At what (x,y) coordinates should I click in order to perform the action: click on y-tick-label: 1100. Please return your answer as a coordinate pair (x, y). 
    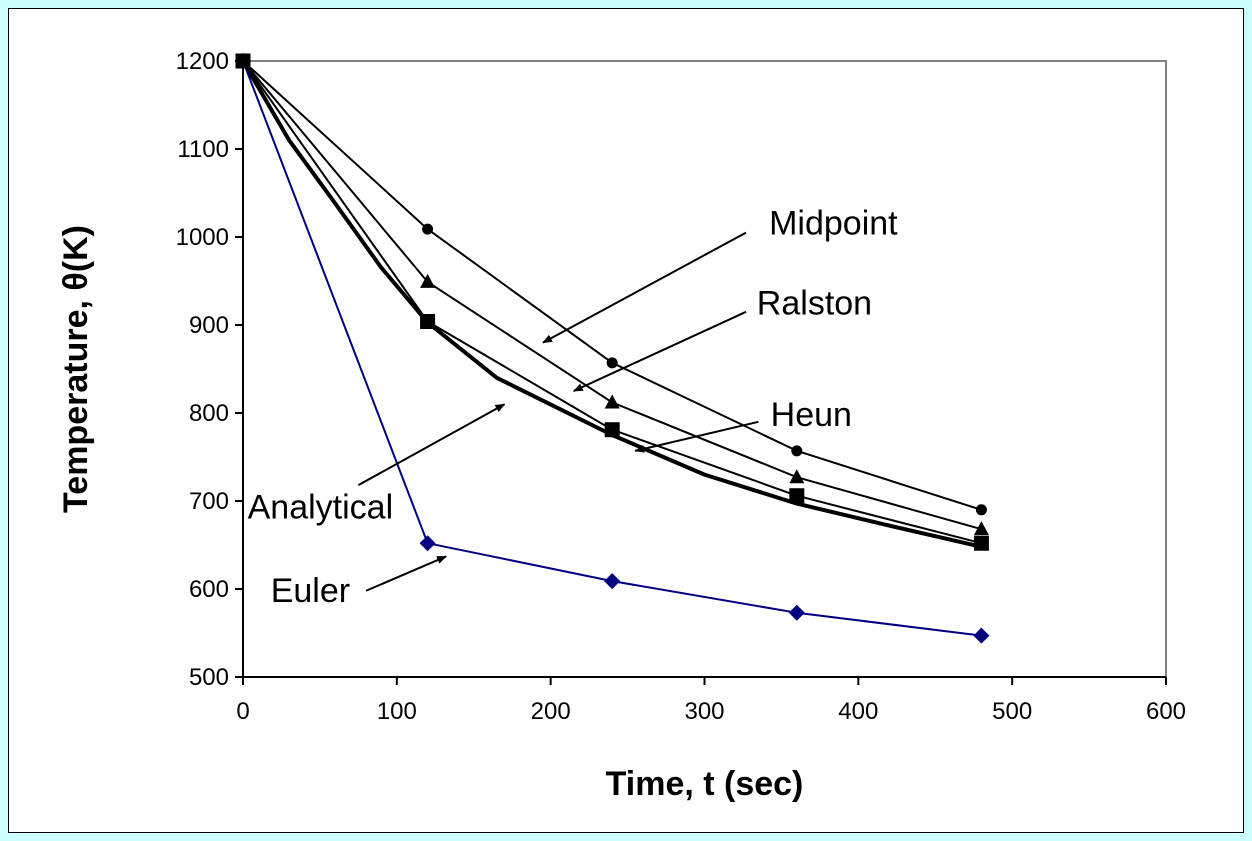
    Looking at the image, I should click on (203, 149).